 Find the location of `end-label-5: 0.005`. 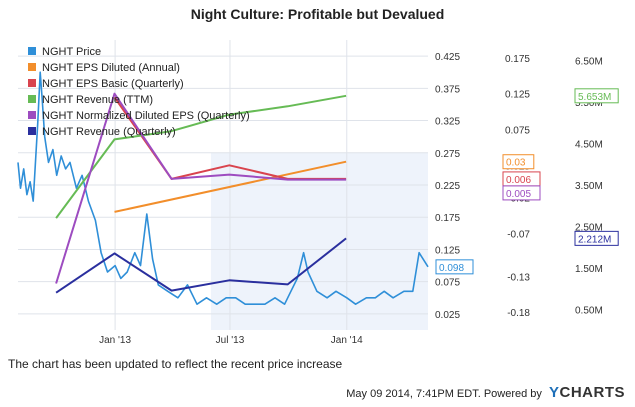

end-label-5: 0.005 is located at coordinates (518, 194).